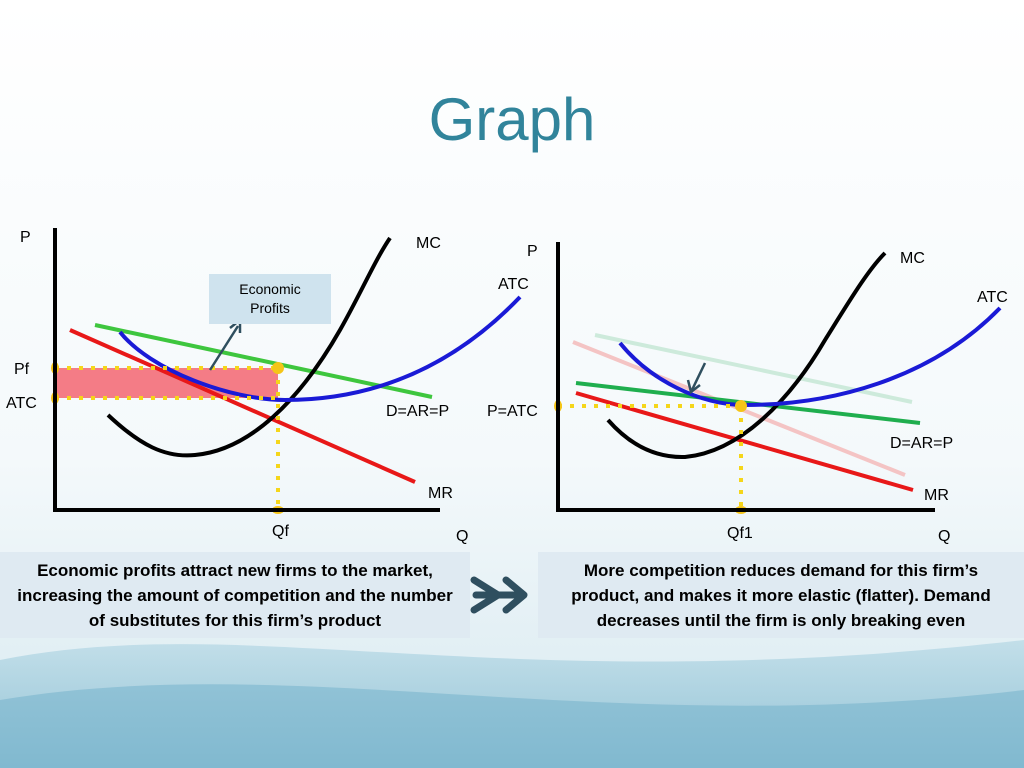 This screenshot has height=768, width=1024. Describe the element at coordinates (512, 119) in the screenshot. I see `title: Graph` at that location.